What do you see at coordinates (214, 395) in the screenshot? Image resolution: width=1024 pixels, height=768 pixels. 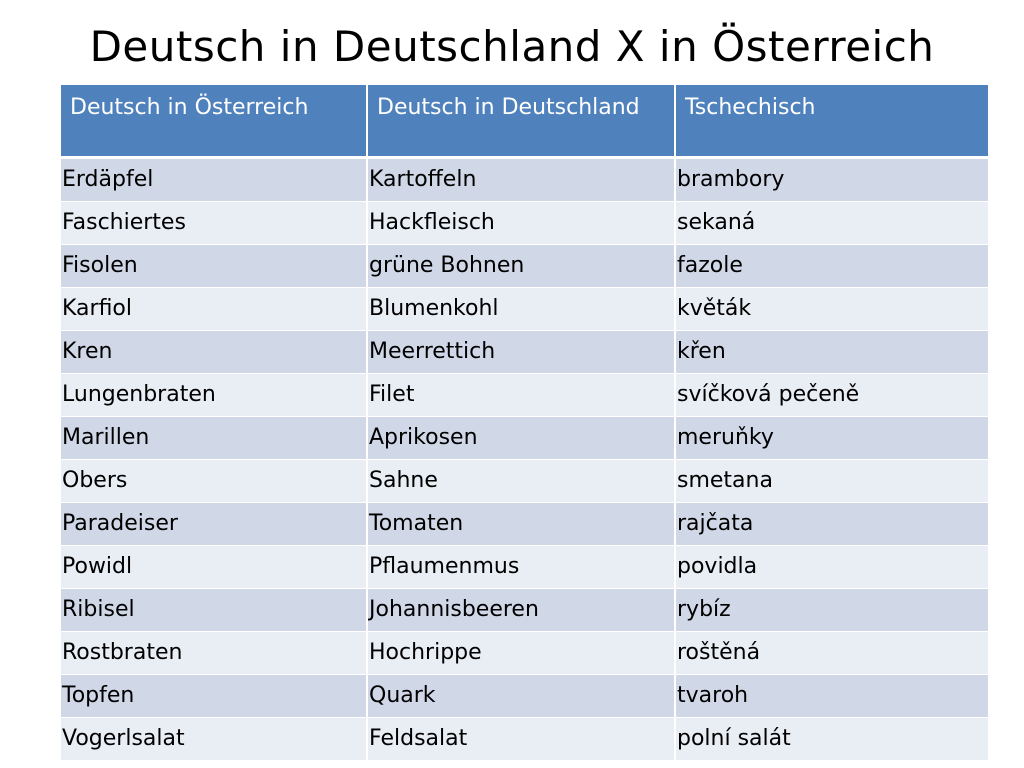 I see `cell-austrian-german: Lungenbraten` at bounding box center [214, 395].